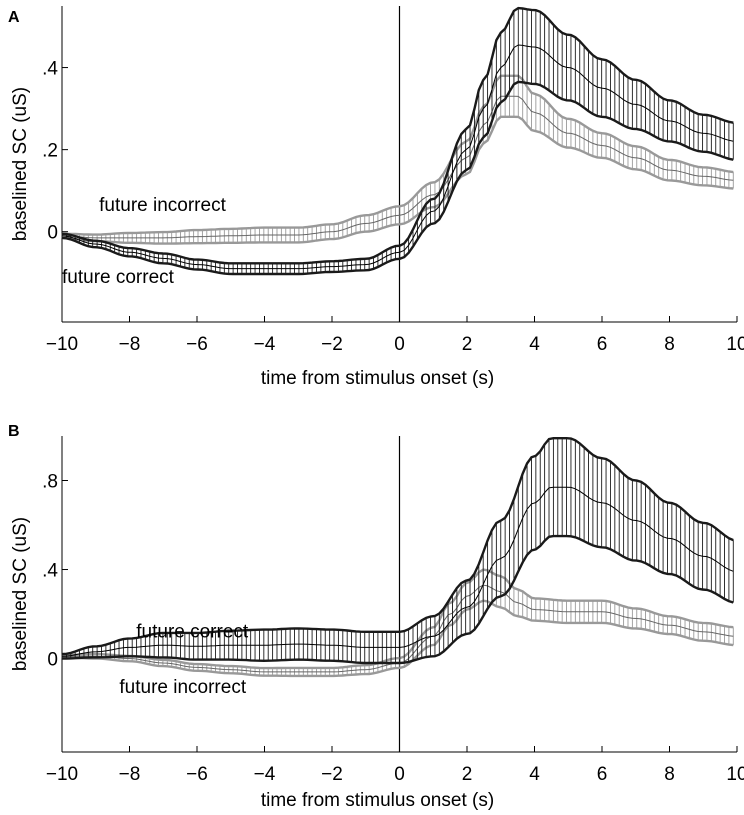 This screenshot has width=744, height=815. What do you see at coordinates (14, 431) in the screenshot?
I see `panel-letter: B` at bounding box center [14, 431].